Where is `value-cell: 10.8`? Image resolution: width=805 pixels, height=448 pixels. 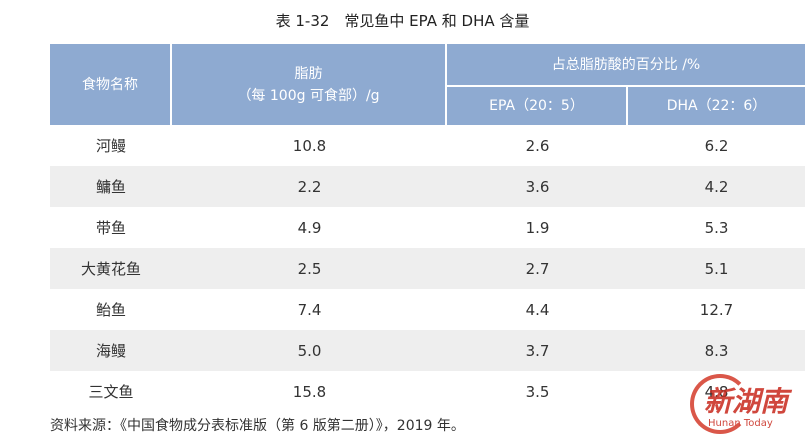
value-cell: 10.8 is located at coordinates (309, 145).